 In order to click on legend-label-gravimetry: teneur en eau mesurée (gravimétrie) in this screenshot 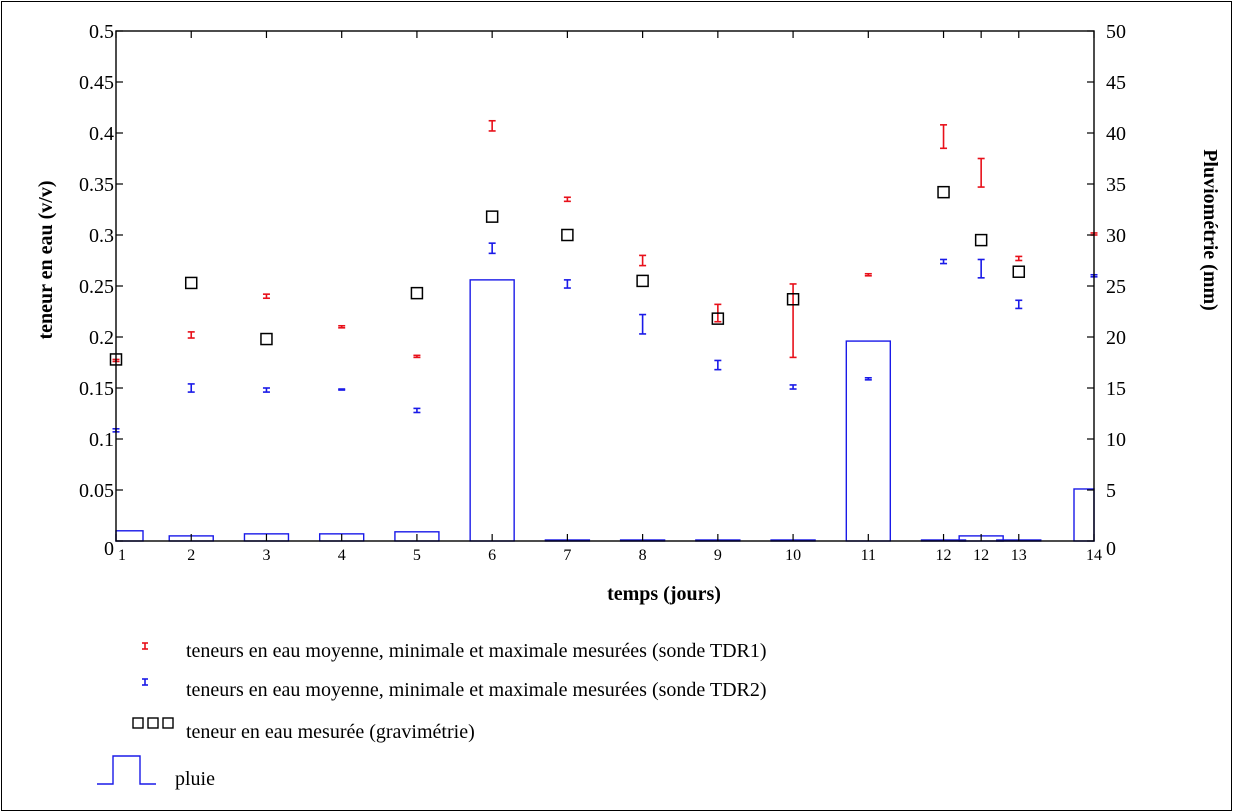, I will do `click(330, 732)`.